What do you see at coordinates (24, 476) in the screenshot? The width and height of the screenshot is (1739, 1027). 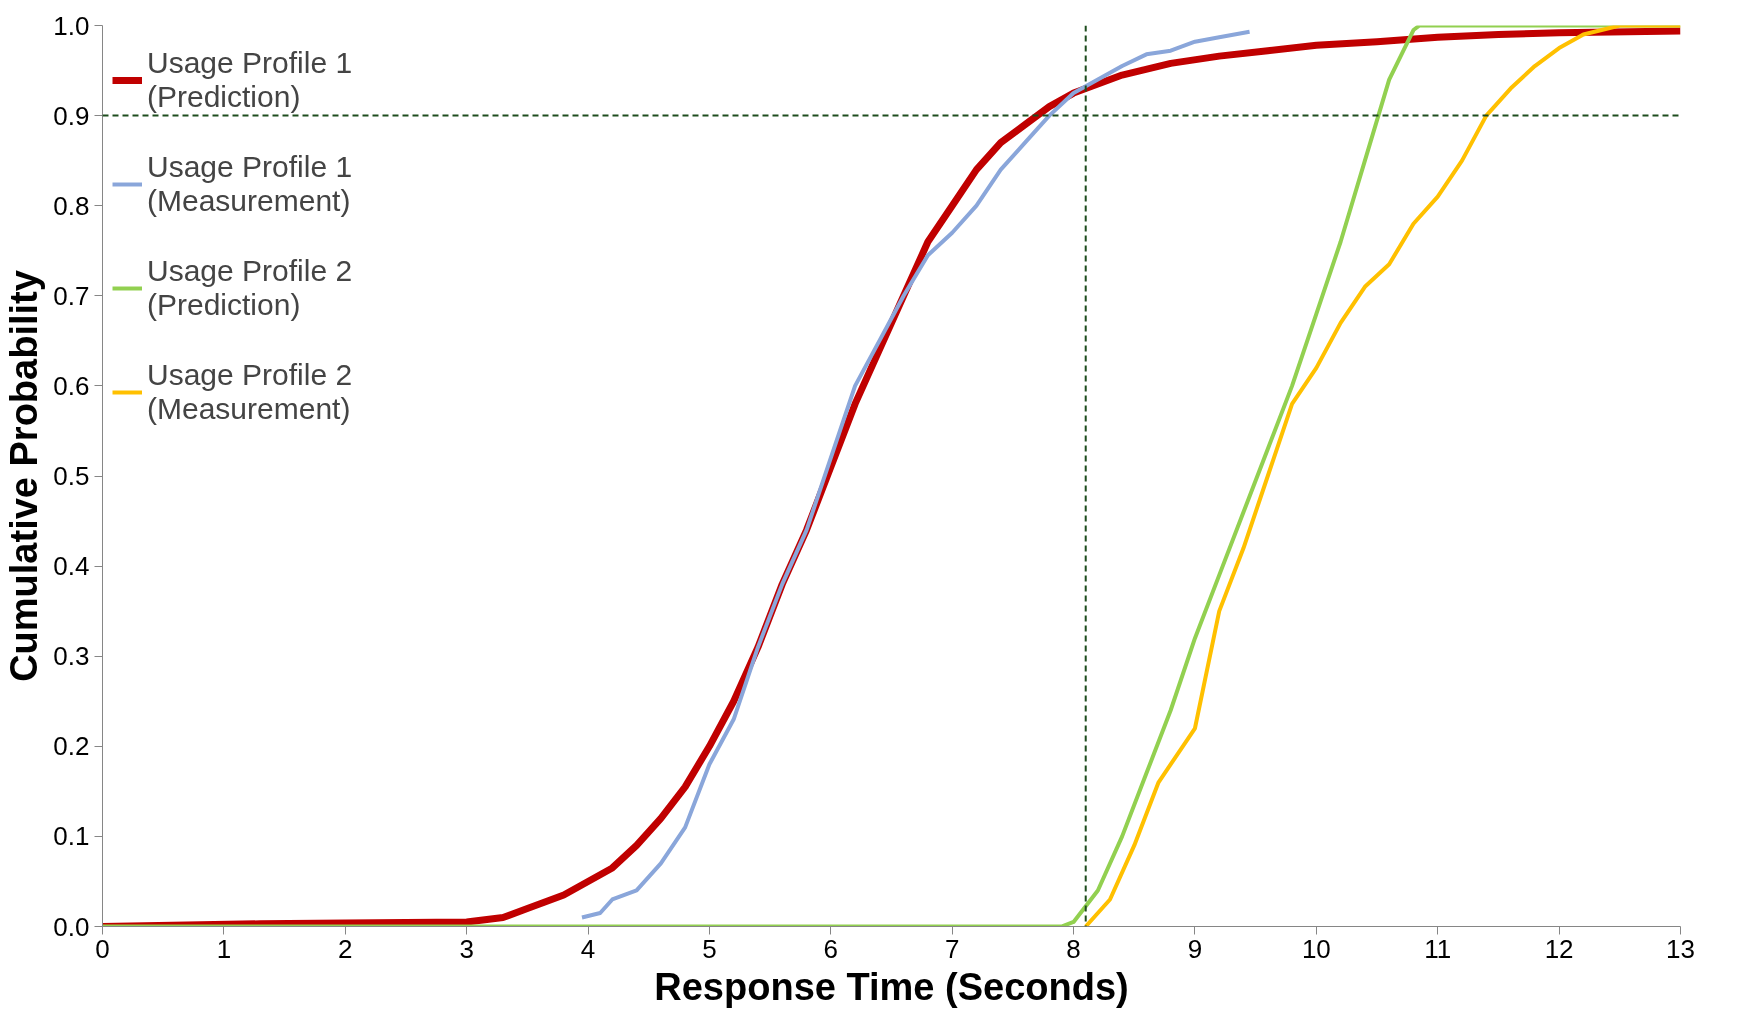 I see `y-axis-title: Cumulative Probability` at bounding box center [24, 476].